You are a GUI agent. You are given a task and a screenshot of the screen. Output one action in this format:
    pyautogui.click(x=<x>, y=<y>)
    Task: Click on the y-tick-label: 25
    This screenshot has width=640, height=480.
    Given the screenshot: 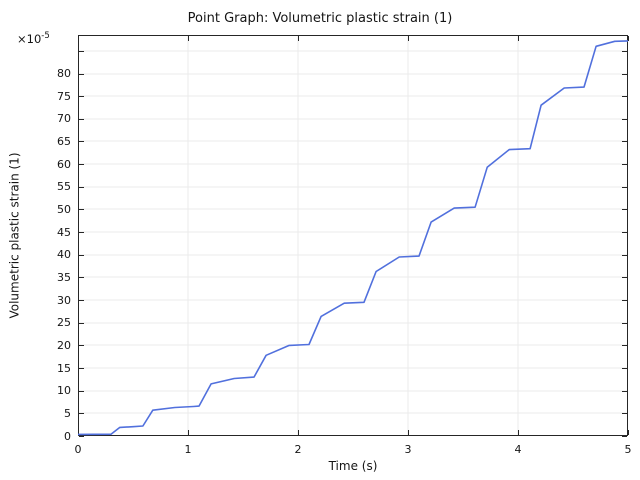 What is the action you would take?
    pyautogui.click(x=64, y=323)
    